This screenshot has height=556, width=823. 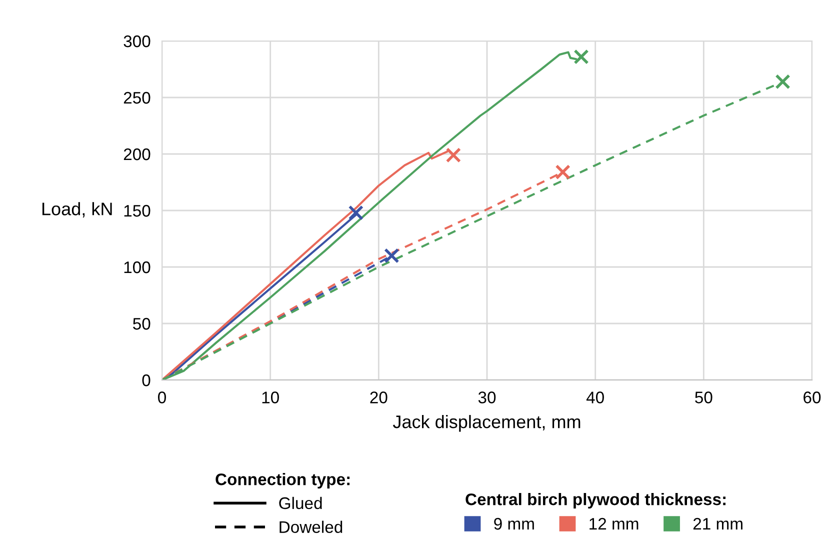 What do you see at coordinates (146, 380) in the screenshot?
I see `y-tick-label: 0` at bounding box center [146, 380].